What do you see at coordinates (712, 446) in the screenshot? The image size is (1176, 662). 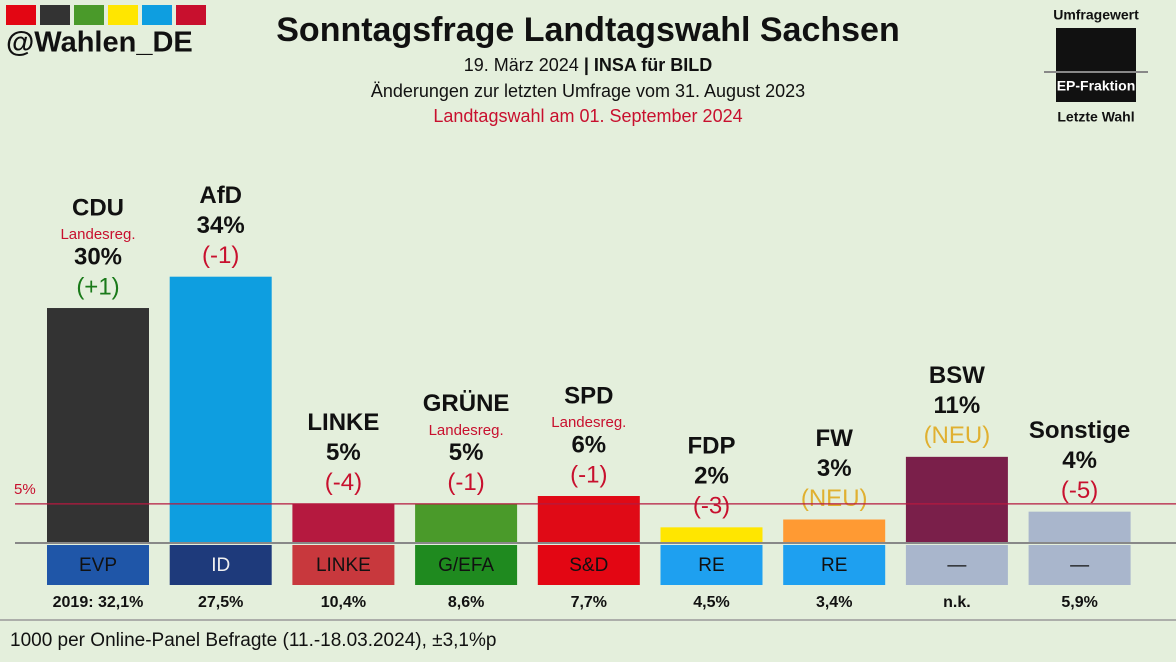 I see `party-label: FDP` at bounding box center [712, 446].